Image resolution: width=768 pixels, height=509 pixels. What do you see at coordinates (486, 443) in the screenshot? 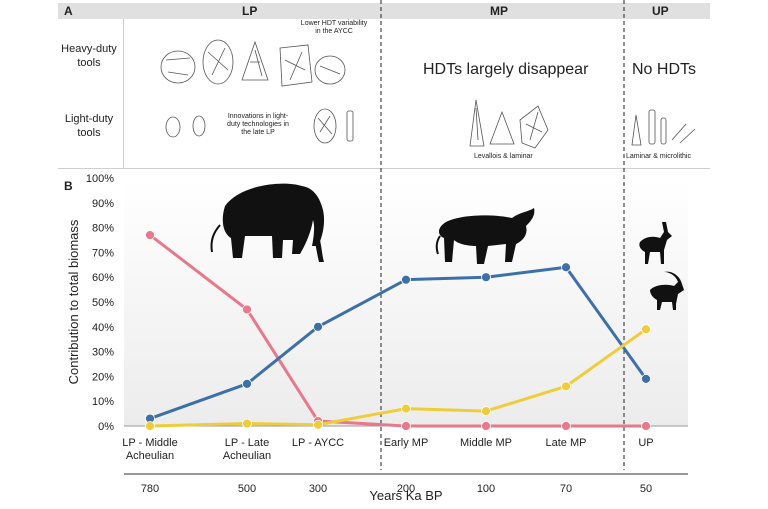
I see `x-category-label: Middle MP` at bounding box center [486, 443].